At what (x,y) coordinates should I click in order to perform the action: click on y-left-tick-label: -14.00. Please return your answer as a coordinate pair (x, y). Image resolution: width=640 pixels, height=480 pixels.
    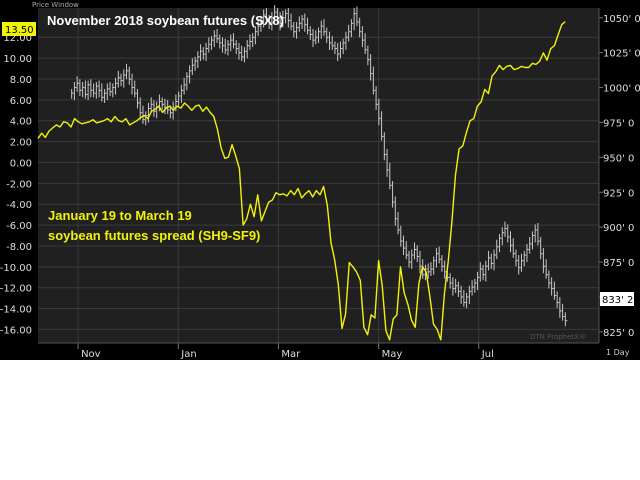
    Looking at the image, I should click on (16, 310).